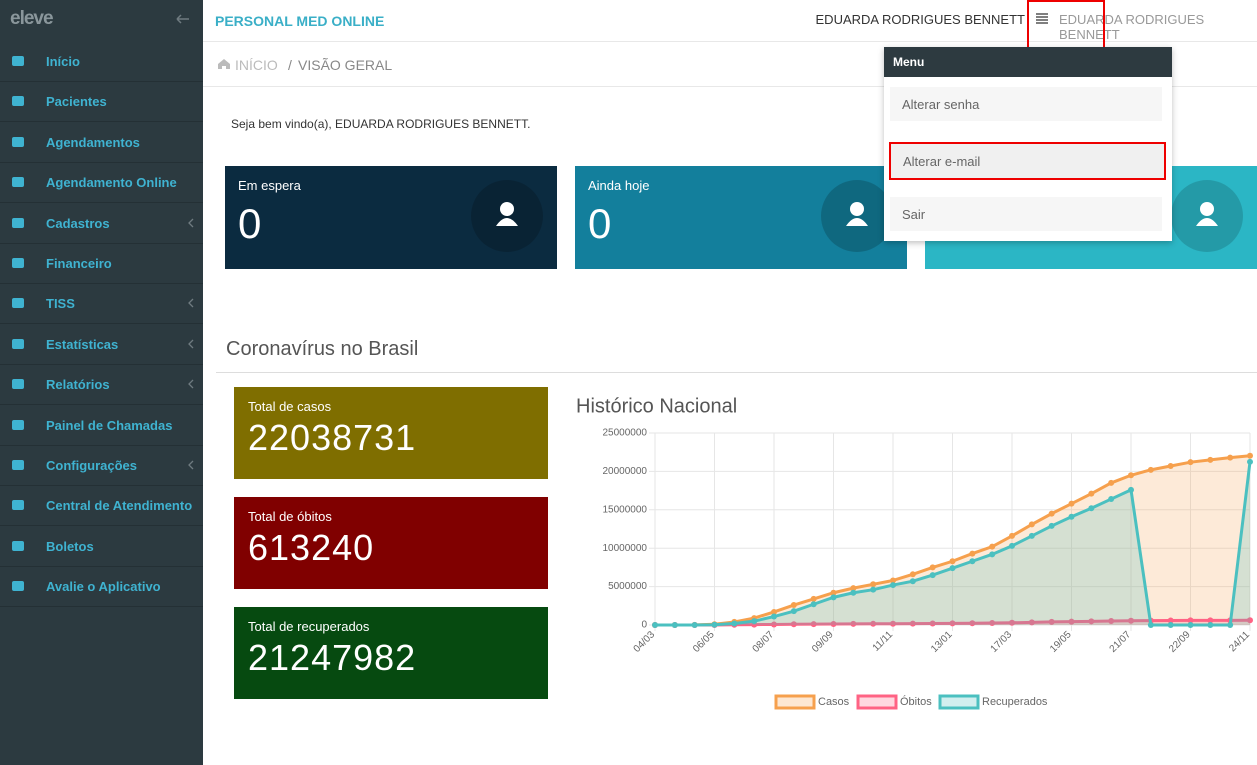  I want to click on stat-label: Total de casos, so click(290, 406).